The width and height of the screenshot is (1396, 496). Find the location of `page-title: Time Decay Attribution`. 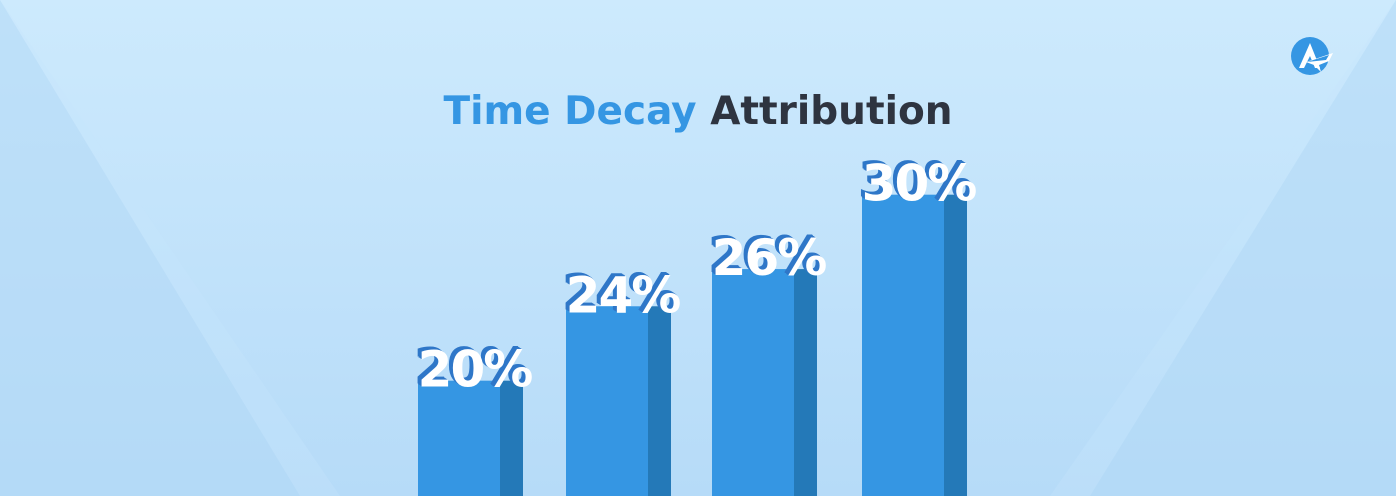

page-title: Time Decay Attribution is located at coordinates (698, 111).